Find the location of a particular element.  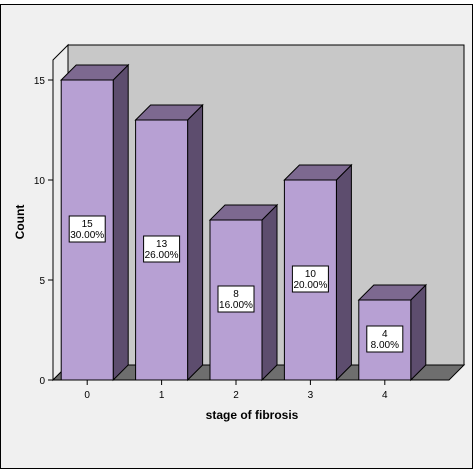

bar-4: 48.00% is located at coordinates (392, 332).